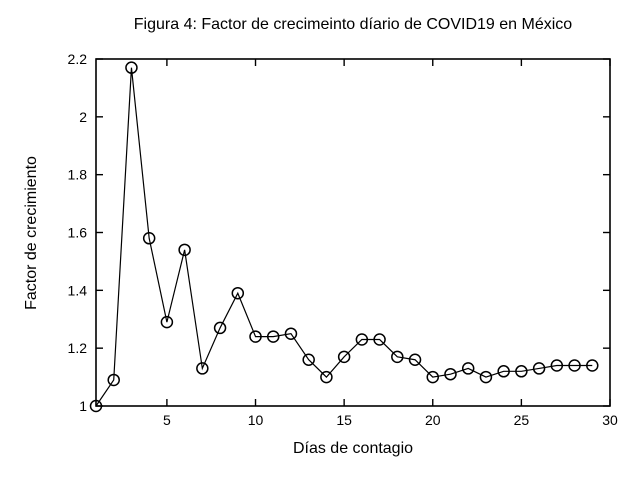 This screenshot has width=640, height=480. I want to click on y-tick-label: 2, so click(83, 117).